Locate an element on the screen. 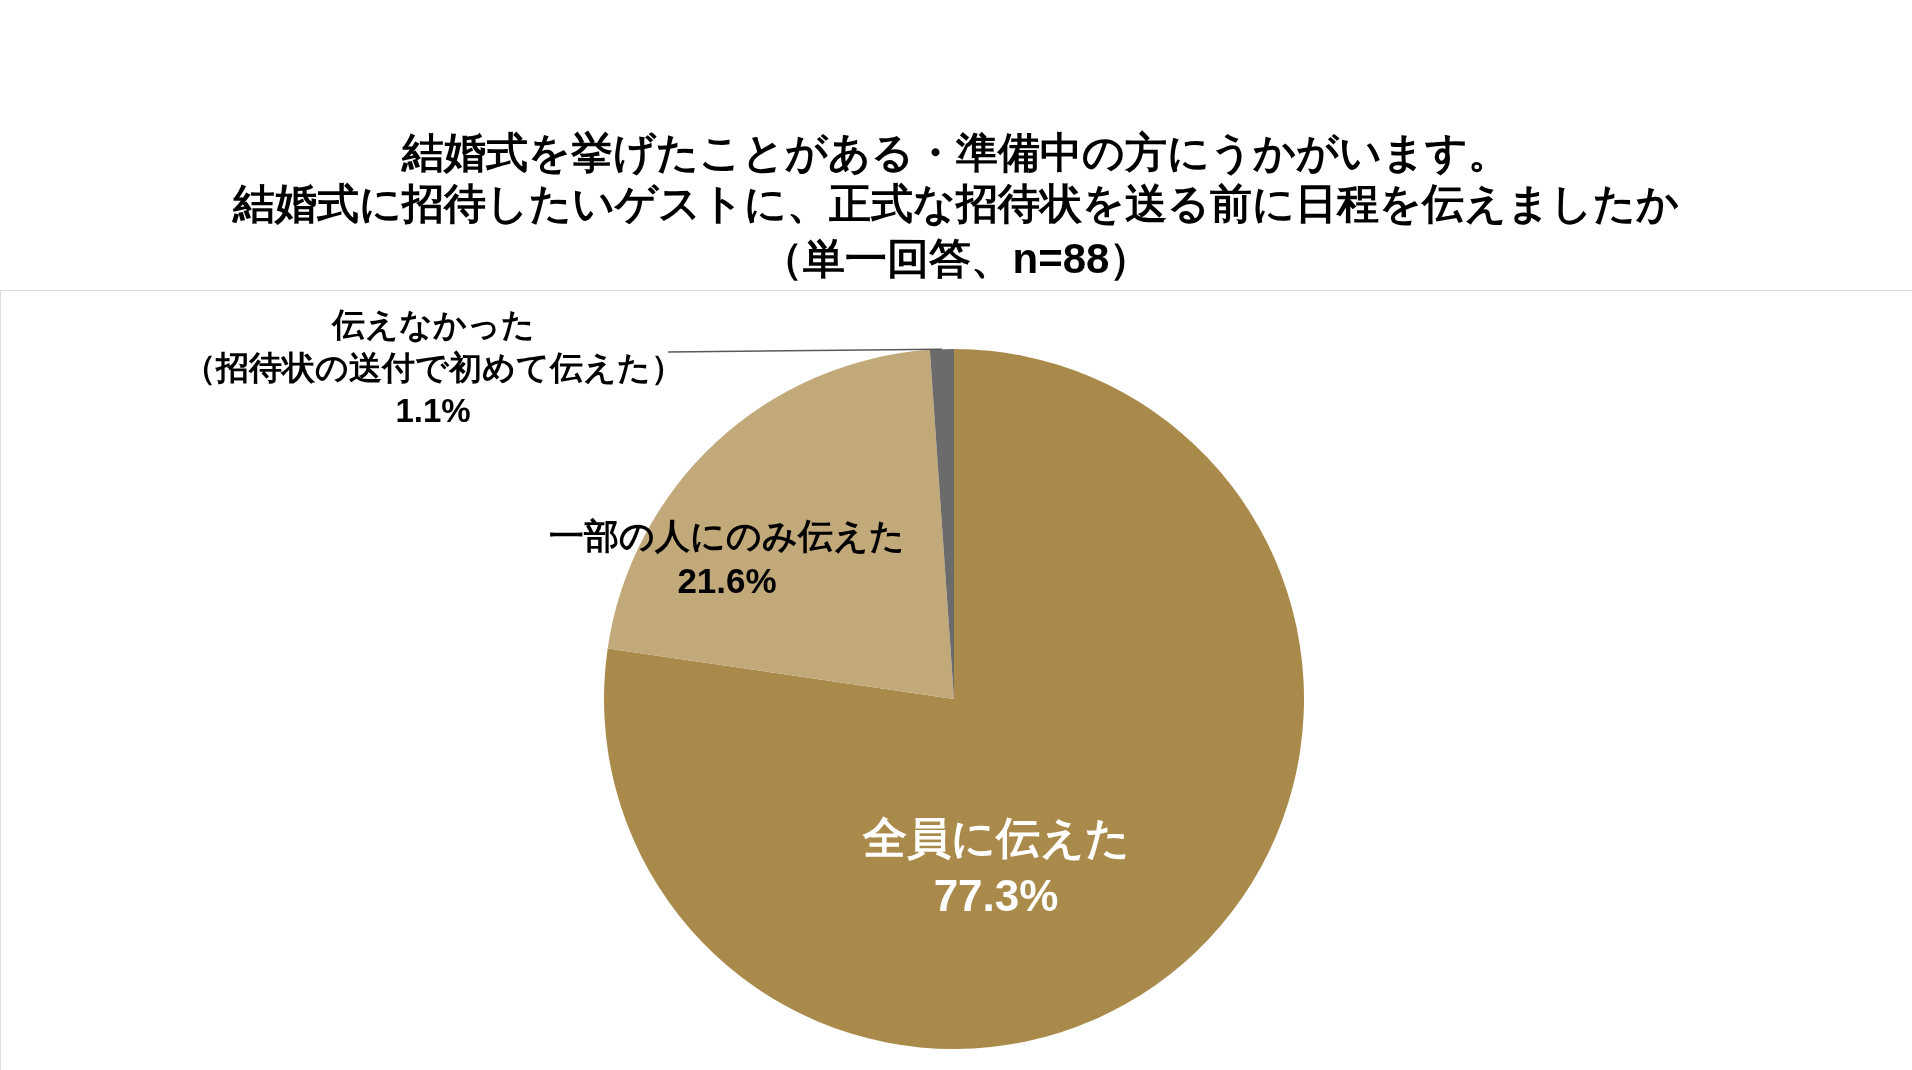  data-label: 77.3% is located at coordinates (996, 895).